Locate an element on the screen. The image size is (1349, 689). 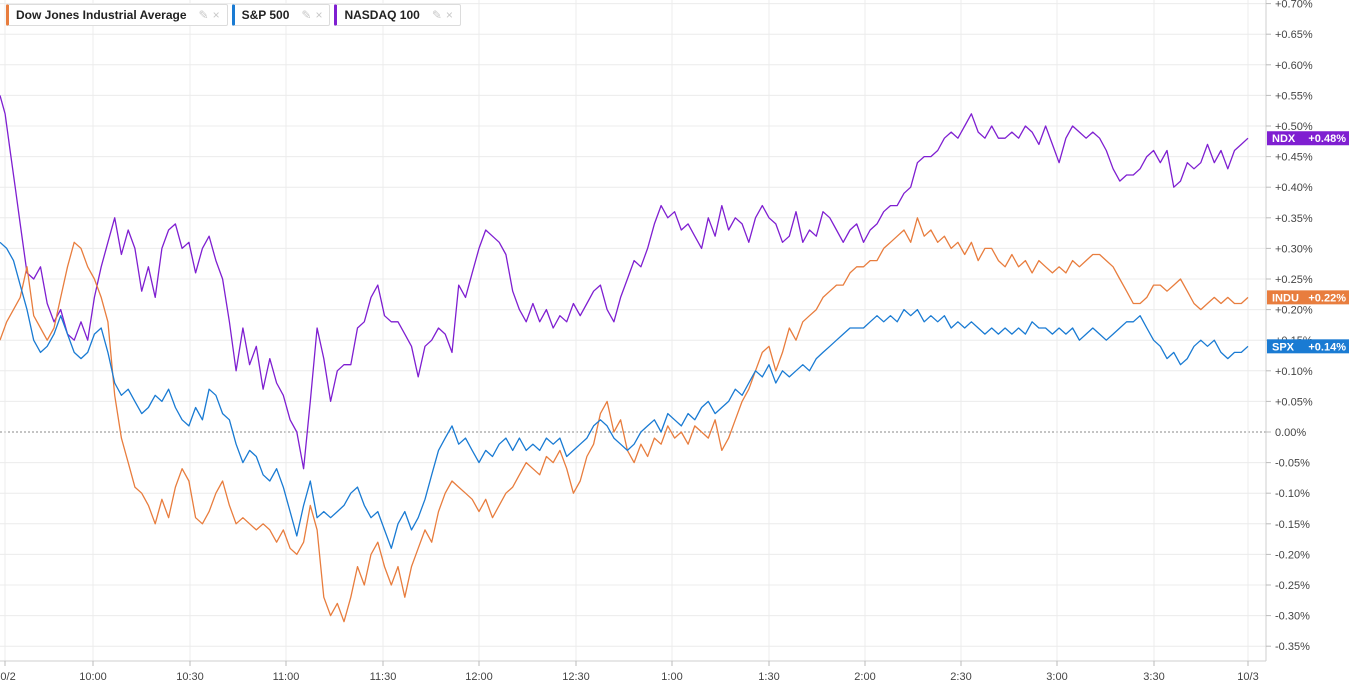
value-tag-indu: INDU +0.22% is located at coordinates (1308, 297).